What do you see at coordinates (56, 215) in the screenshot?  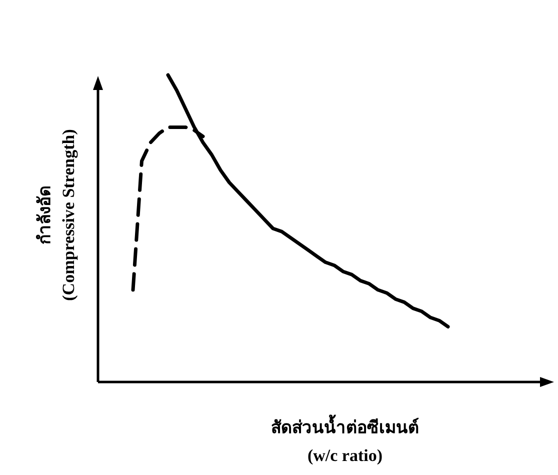 I see `y-axis-title: กำลังอัด (Compressive Strength)` at bounding box center [56, 215].